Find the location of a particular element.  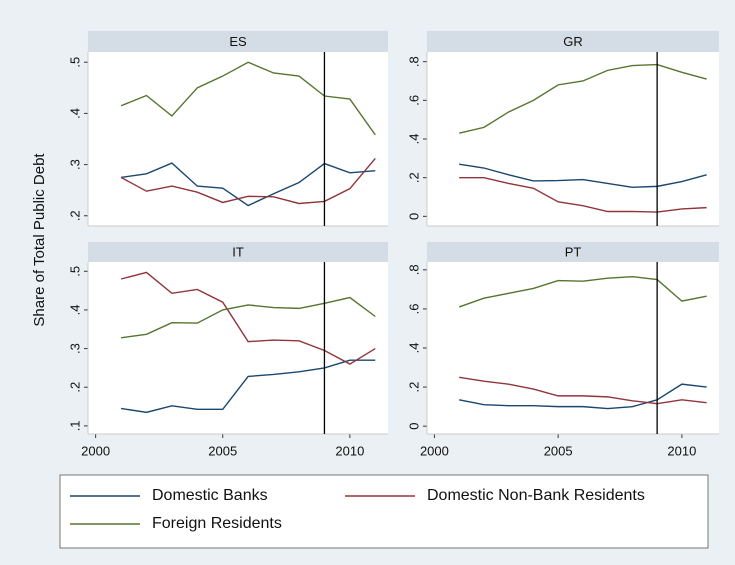

panel-title: PT is located at coordinates (573, 251).